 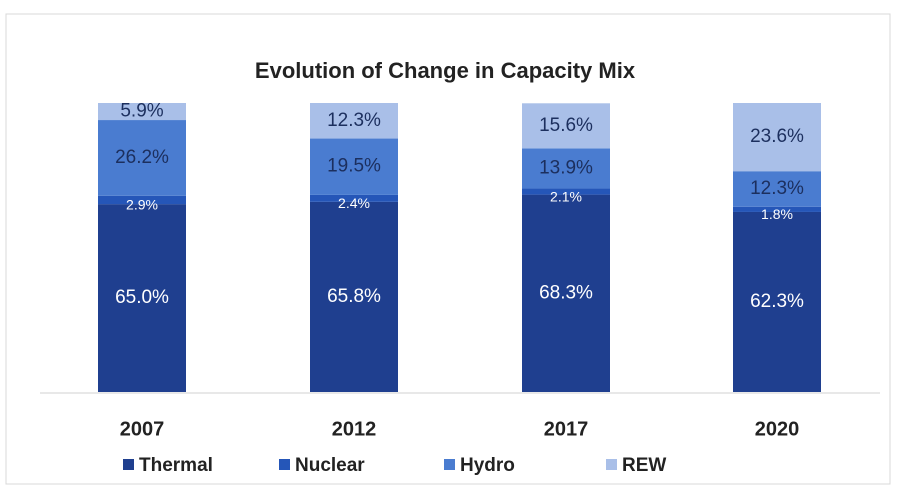 What do you see at coordinates (487, 465) in the screenshot?
I see `legend-label: Hydro` at bounding box center [487, 465].